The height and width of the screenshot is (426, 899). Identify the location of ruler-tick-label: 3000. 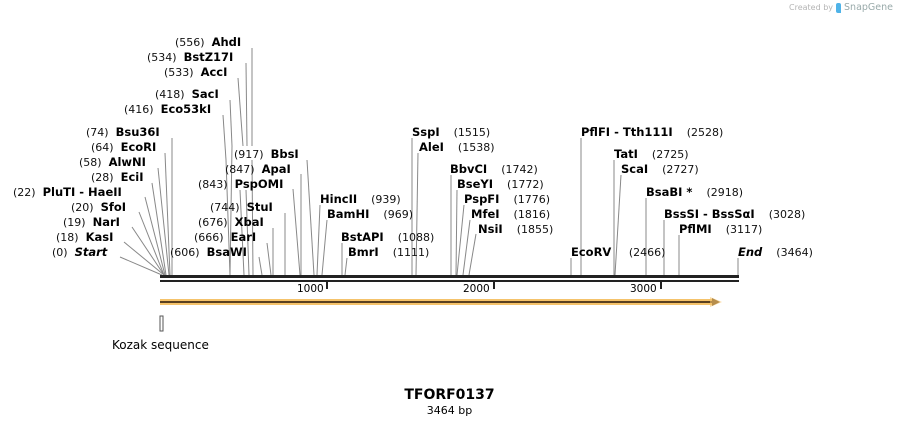
(643, 289).